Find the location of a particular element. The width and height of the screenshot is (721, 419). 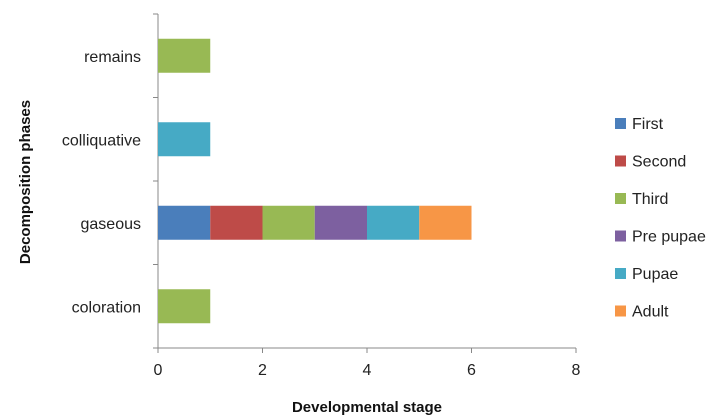

y-category-label: remains is located at coordinates (112, 57).